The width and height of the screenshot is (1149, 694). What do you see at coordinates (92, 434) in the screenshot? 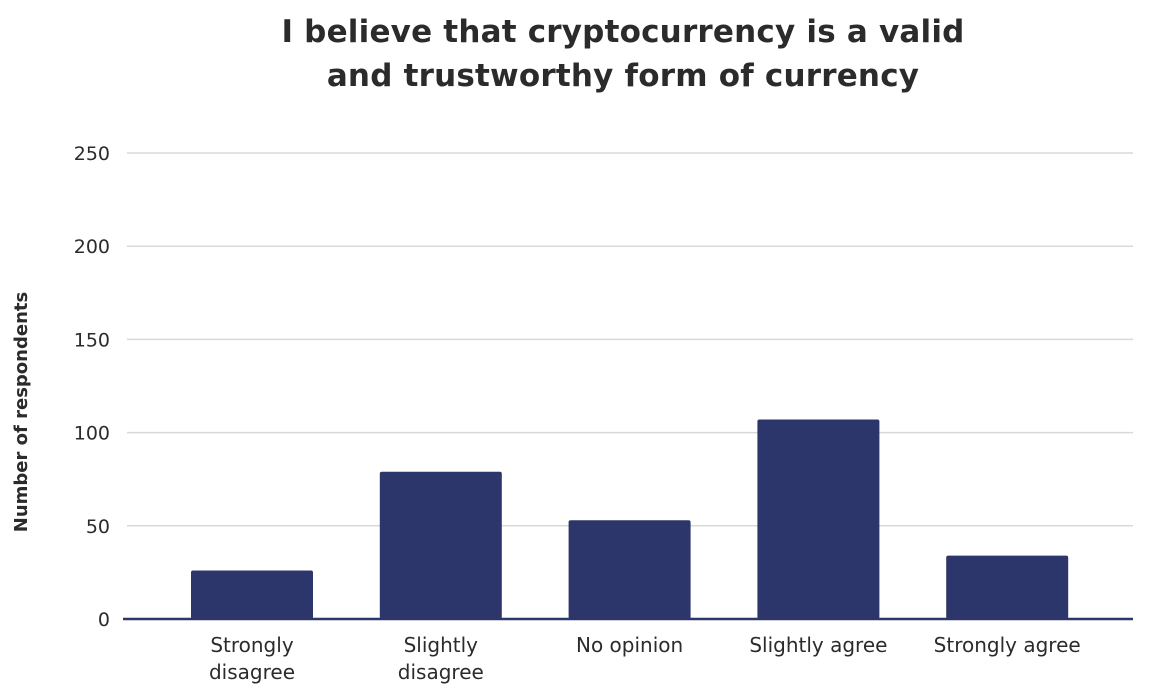
I see `y-tick-label-100: 100` at bounding box center [92, 434].